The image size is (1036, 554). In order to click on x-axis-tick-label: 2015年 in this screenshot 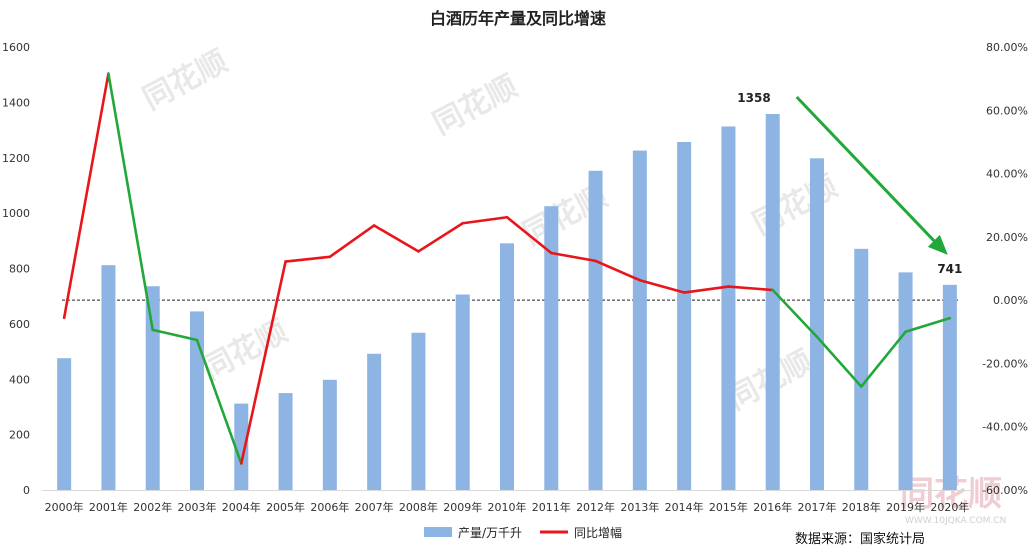, I will do `click(728, 507)`.